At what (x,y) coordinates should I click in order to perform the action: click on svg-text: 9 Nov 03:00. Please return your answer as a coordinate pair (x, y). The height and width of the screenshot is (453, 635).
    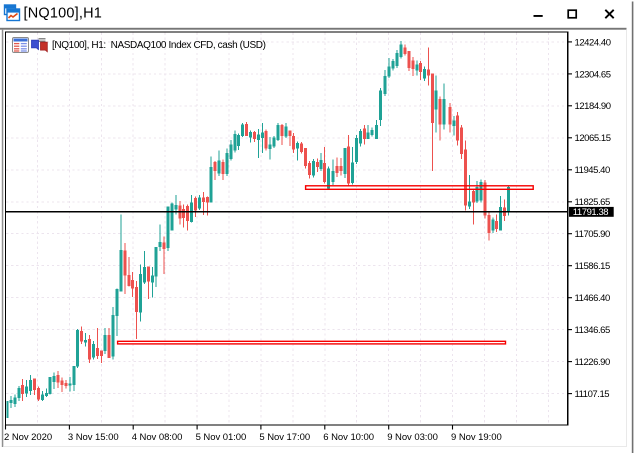
    Looking at the image, I should click on (412, 437).